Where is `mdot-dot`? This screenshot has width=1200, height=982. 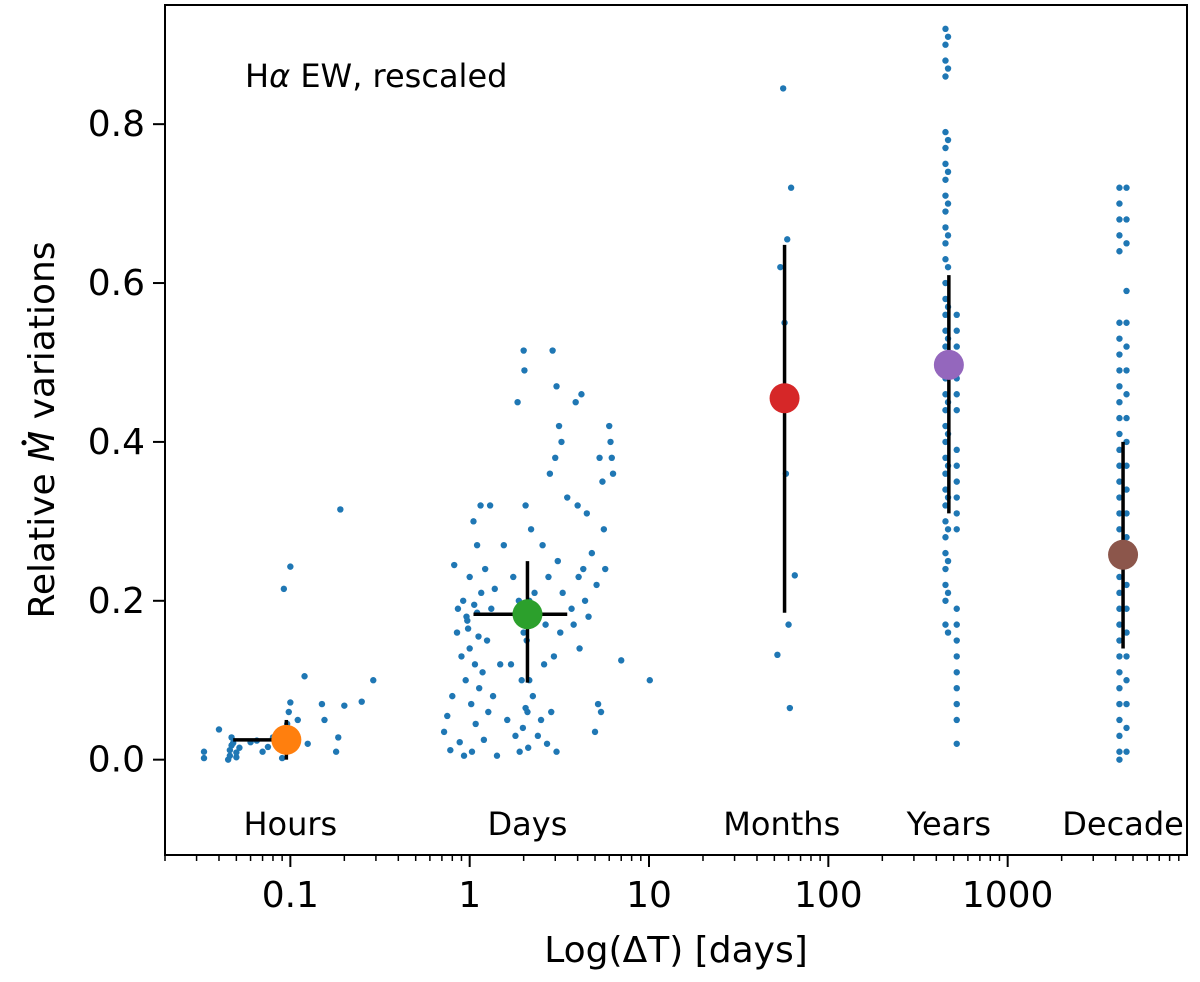 mdot-dot is located at coordinates (24, 443).